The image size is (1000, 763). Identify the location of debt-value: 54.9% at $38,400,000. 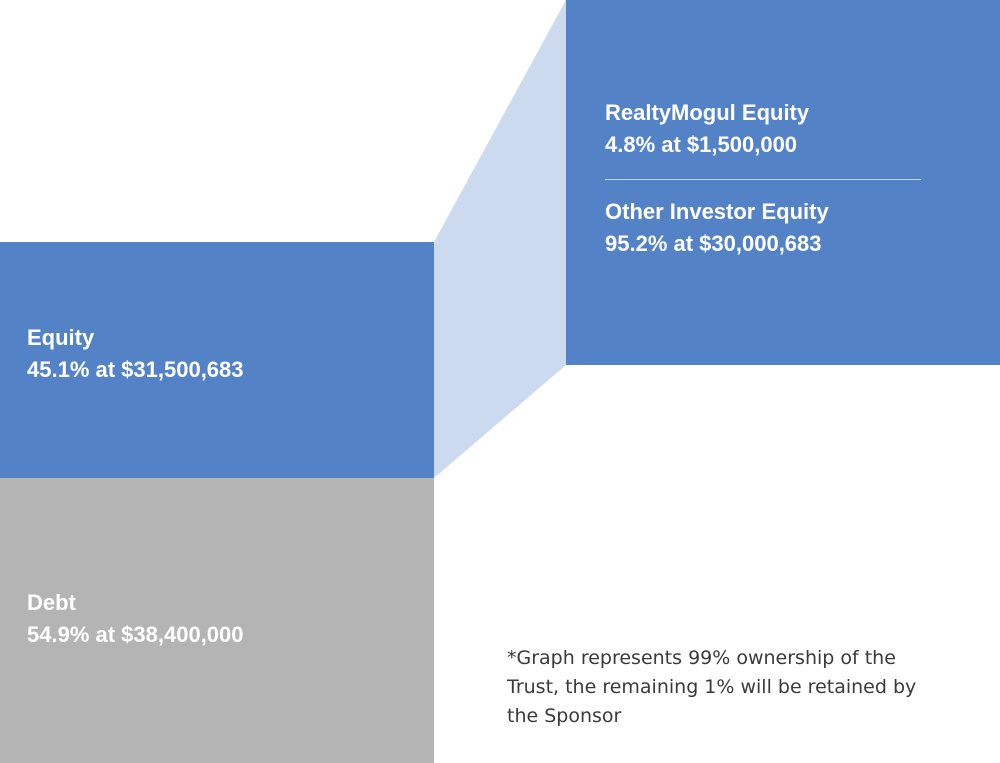
(135, 634).